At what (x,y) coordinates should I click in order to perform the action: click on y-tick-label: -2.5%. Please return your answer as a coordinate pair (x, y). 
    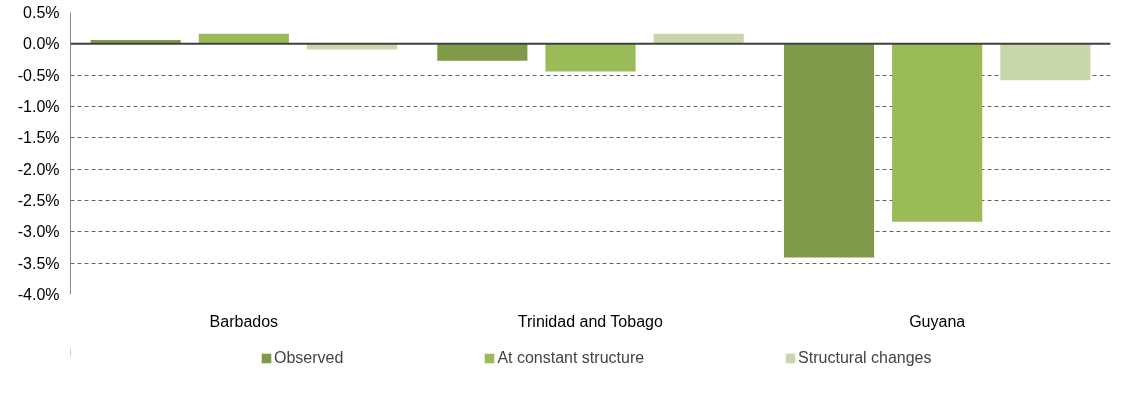
    Looking at the image, I should click on (38, 200).